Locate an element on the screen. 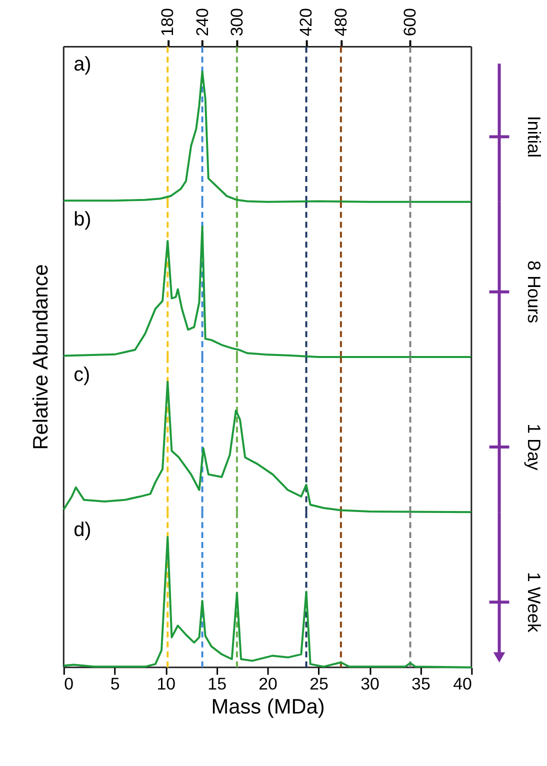  x-tick-label: 15 is located at coordinates (217, 684).